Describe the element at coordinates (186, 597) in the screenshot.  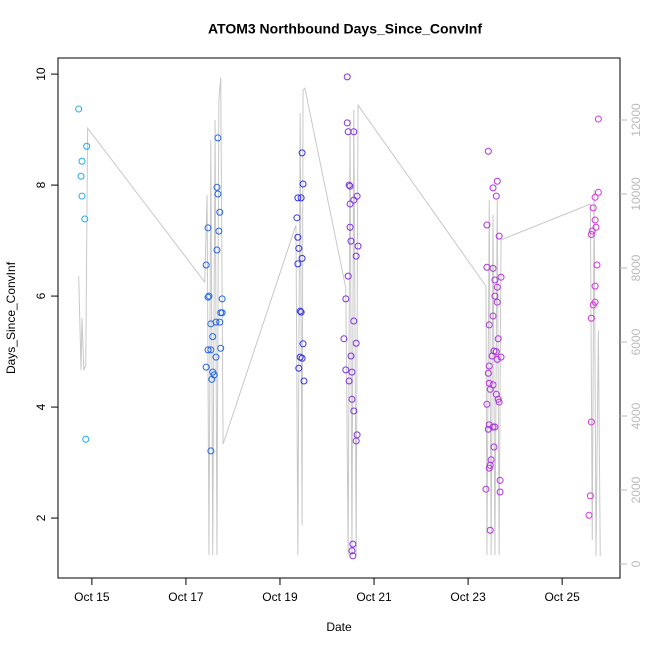
I see `x-tick-label: Oct 17` at that location.